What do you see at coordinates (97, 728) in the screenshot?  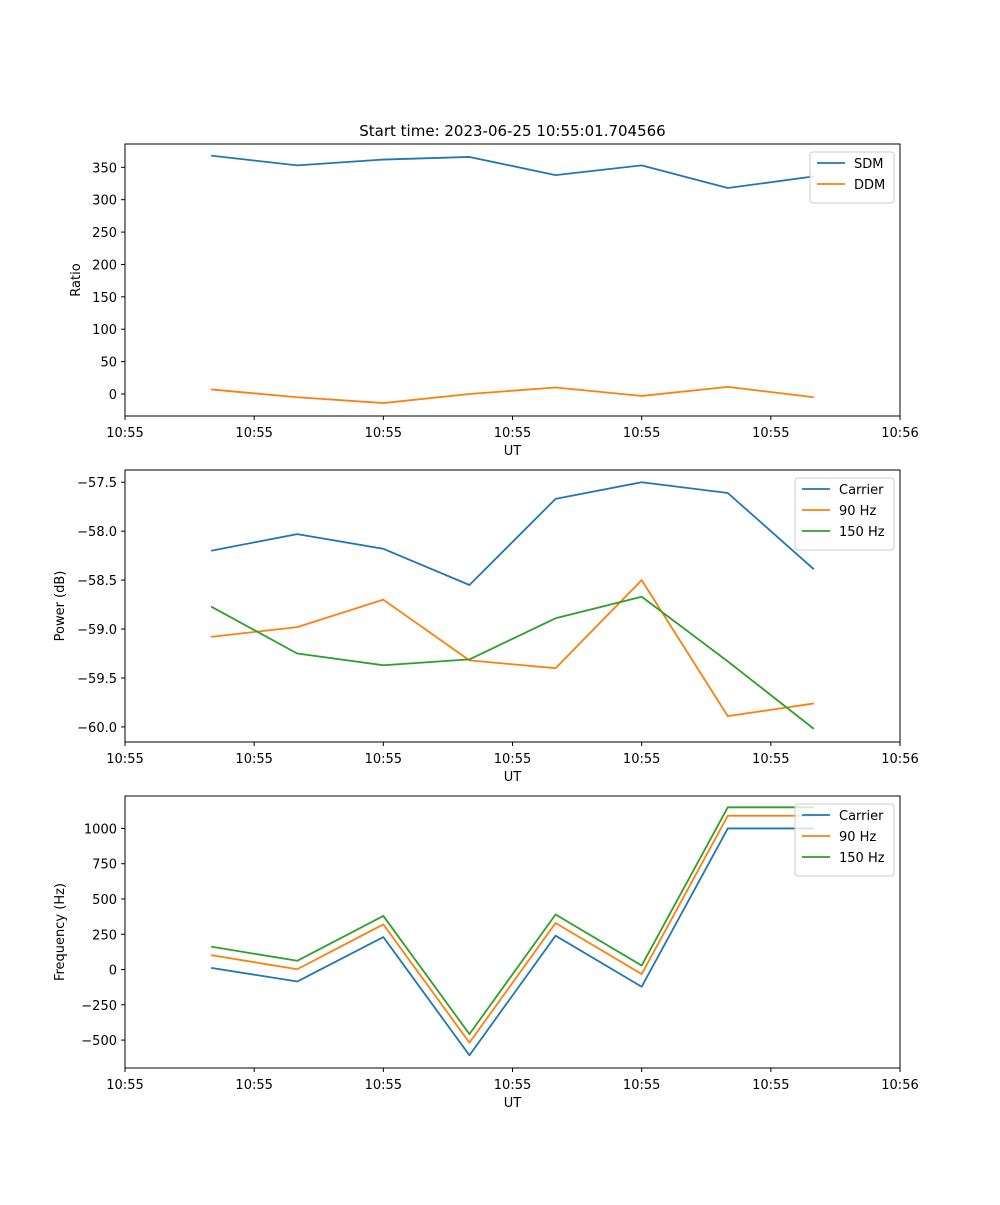 I see `y-tick-label: −60.0` at bounding box center [97, 728].